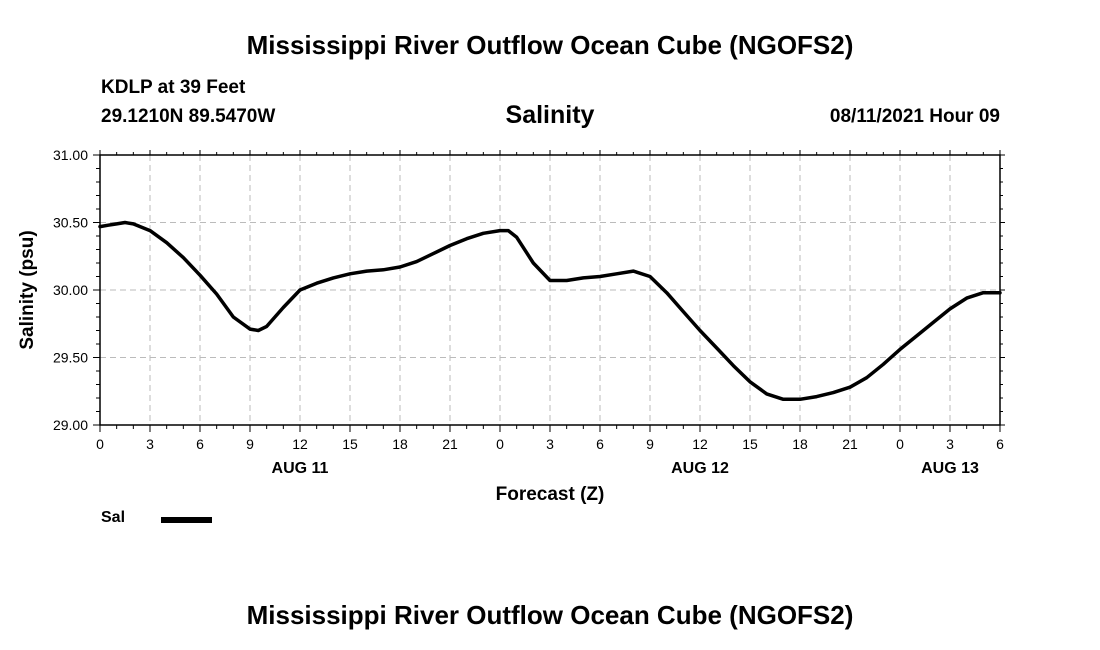 This screenshot has height=650, width=1100. Describe the element at coordinates (27, 289) in the screenshot. I see `y-axis-label: Salinity (psu)` at that location.